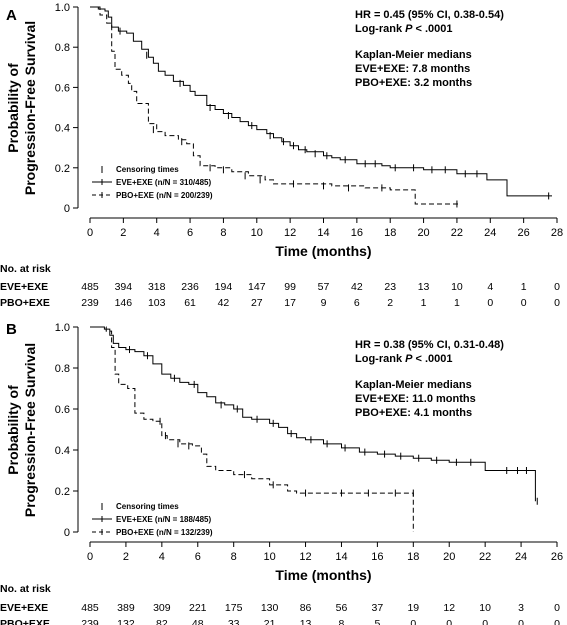 This screenshot has width=567, height=625. What do you see at coordinates (323, 575) in the screenshot?
I see `x-axis-title: Time (months)` at bounding box center [323, 575].